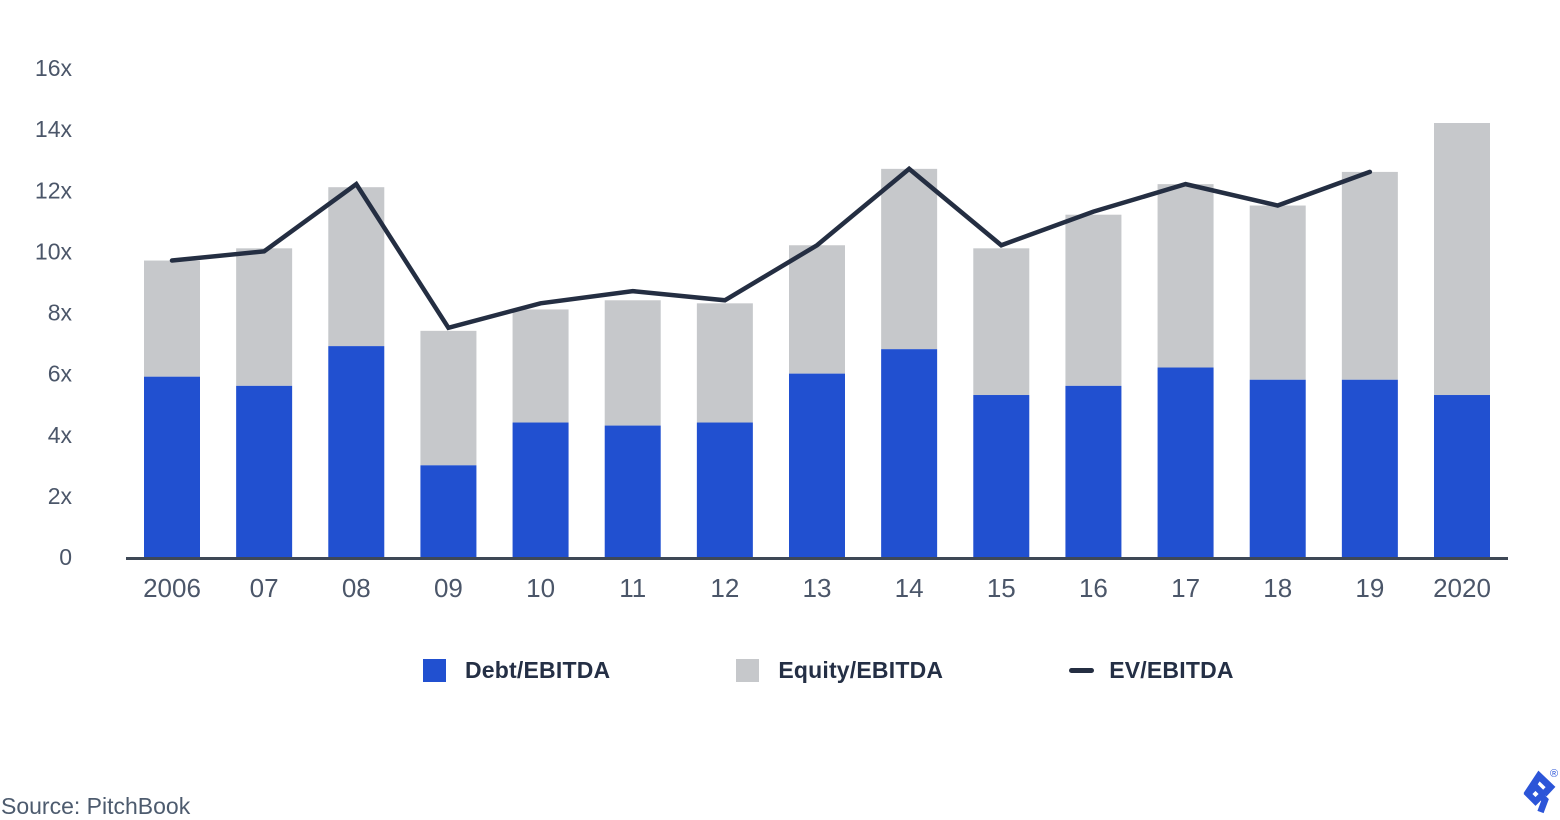 This screenshot has width=1560, height=820. Describe the element at coordinates (54, 190) in the screenshot. I see `y-tick-label: 12x` at that location.